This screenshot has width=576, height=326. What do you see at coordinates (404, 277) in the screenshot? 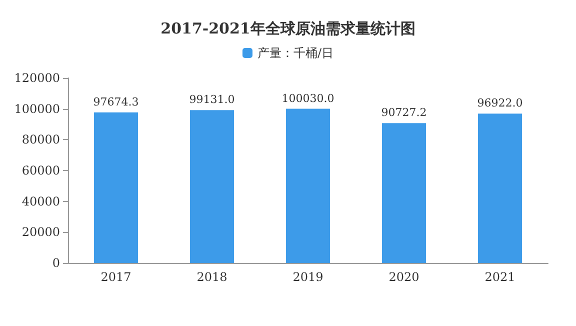
I see `x-tick-label: 2020` at bounding box center [404, 277].